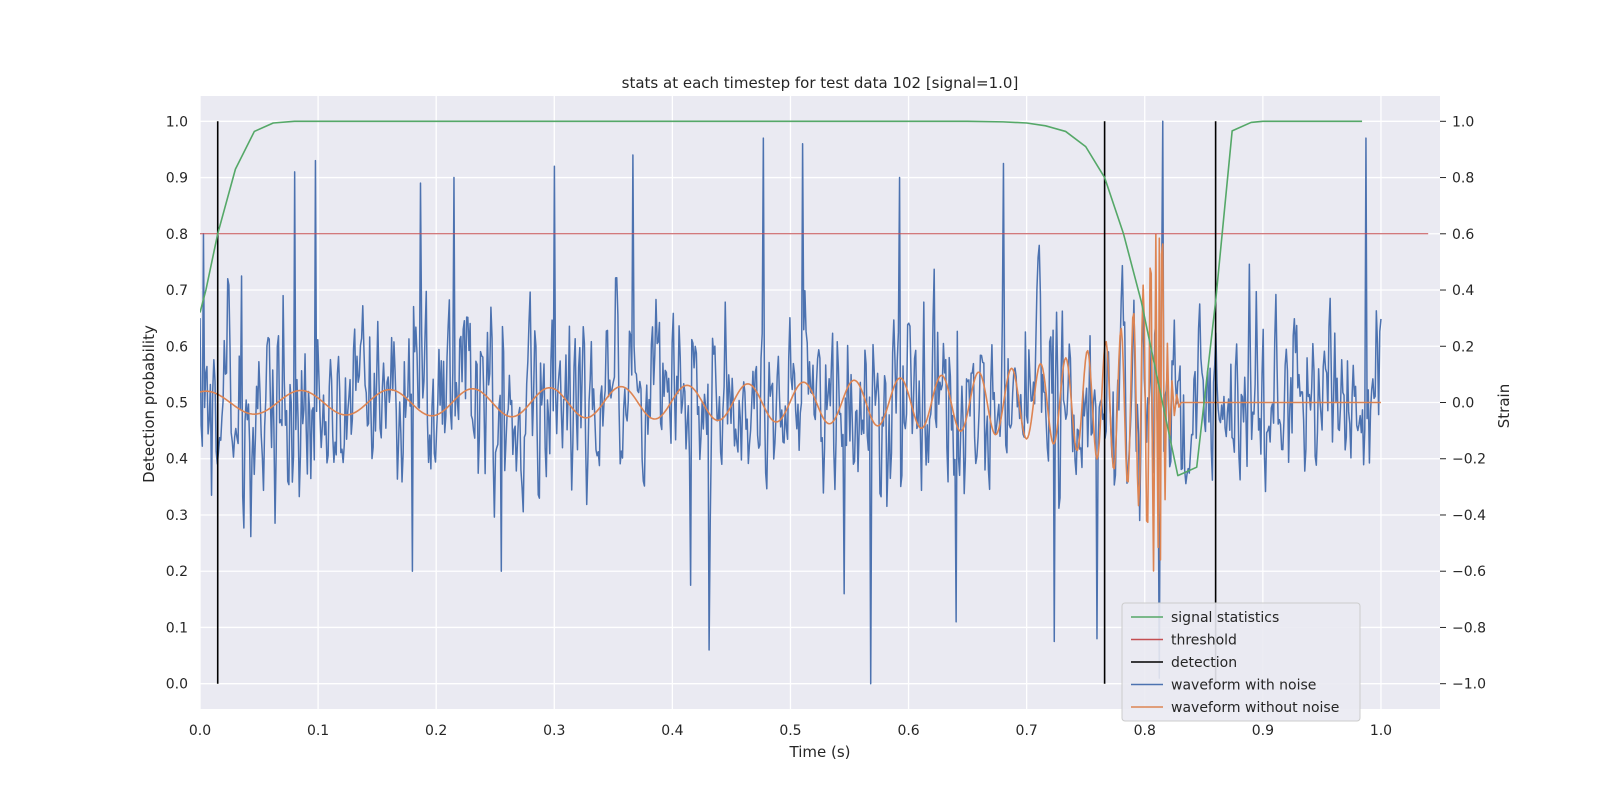  I want to click on legend-label-detection: detection, so click(1204, 663).